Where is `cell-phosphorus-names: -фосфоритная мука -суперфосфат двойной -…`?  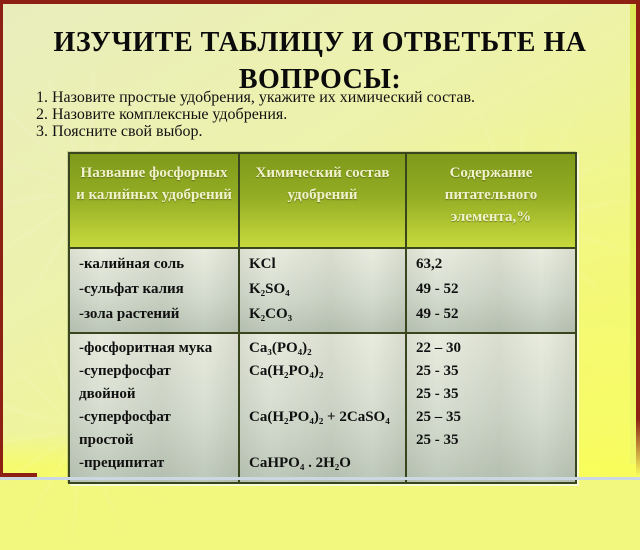
cell-phosphorus-names: -фосфоритная мука -суперфосфат двойной -… is located at coordinates (154, 408).